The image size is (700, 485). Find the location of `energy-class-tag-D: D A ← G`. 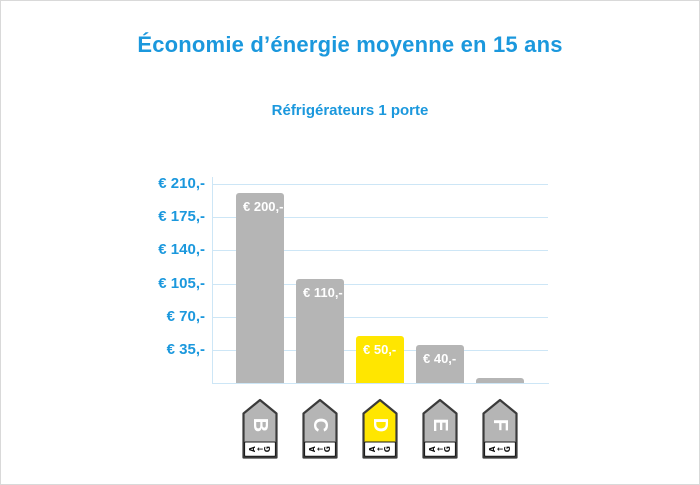

energy-class-tag-D: D A ← G is located at coordinates (380, 428).